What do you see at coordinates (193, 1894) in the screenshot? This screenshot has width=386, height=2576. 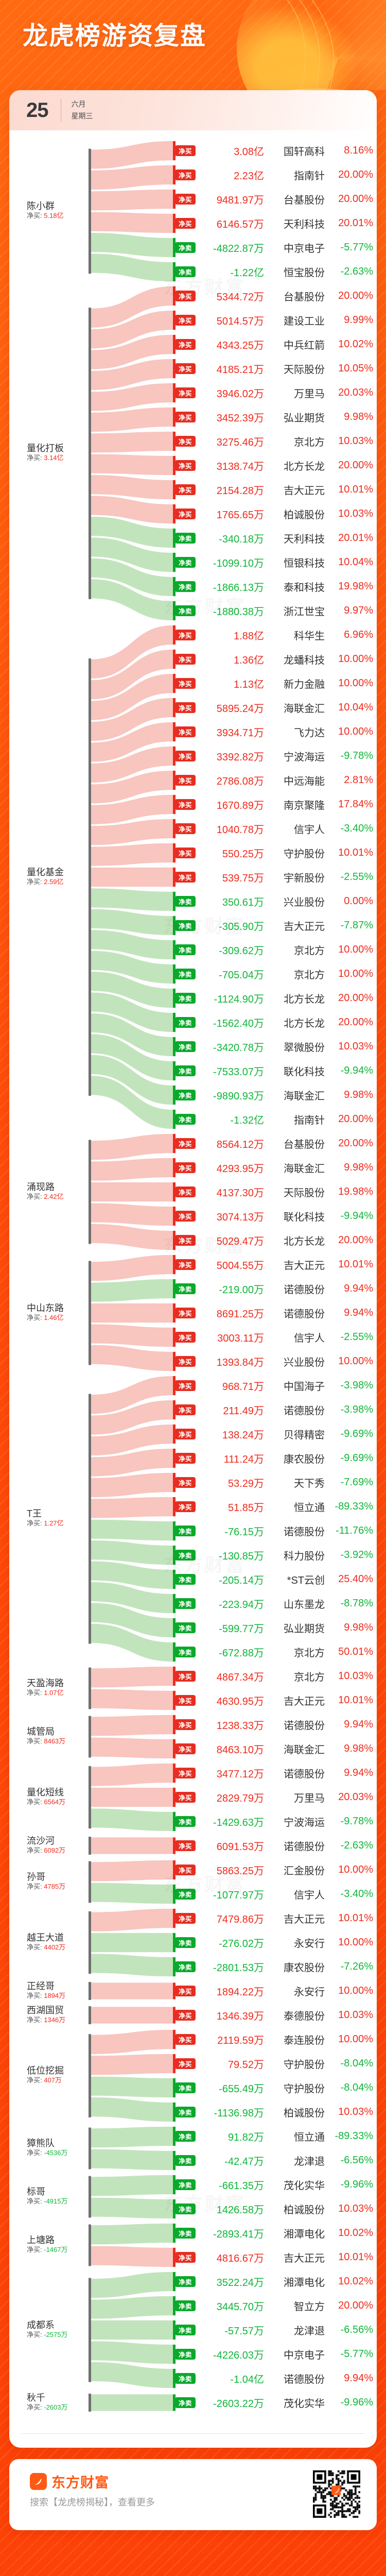 I see `table-row: 净卖 -1077.97万 信宇人 -3.40%` at bounding box center [193, 1894].